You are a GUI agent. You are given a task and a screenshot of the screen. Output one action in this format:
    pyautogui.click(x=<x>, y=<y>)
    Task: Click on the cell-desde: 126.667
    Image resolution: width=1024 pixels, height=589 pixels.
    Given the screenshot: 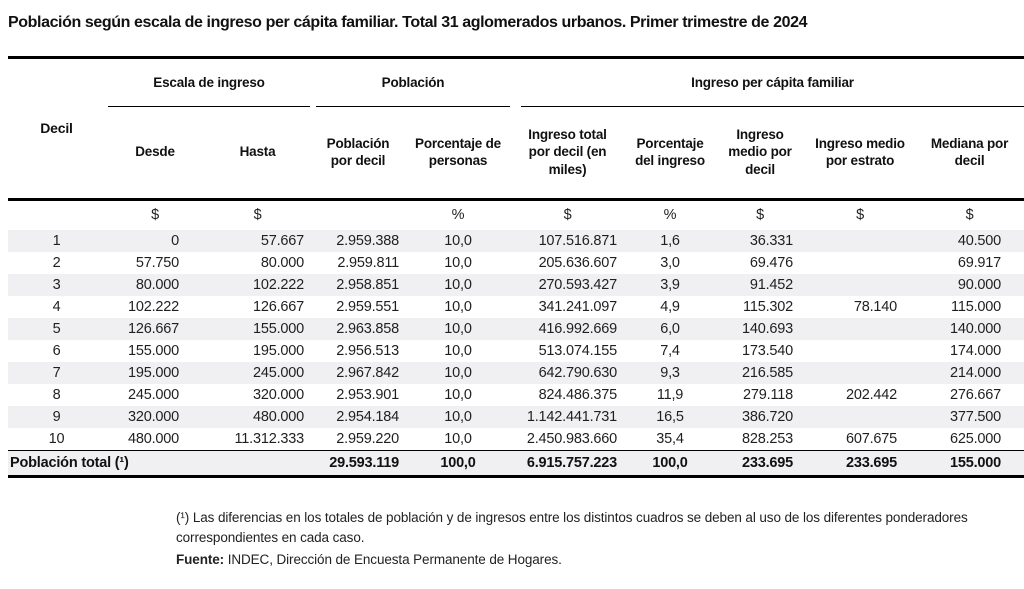 What is the action you would take?
    pyautogui.click(x=153, y=329)
    